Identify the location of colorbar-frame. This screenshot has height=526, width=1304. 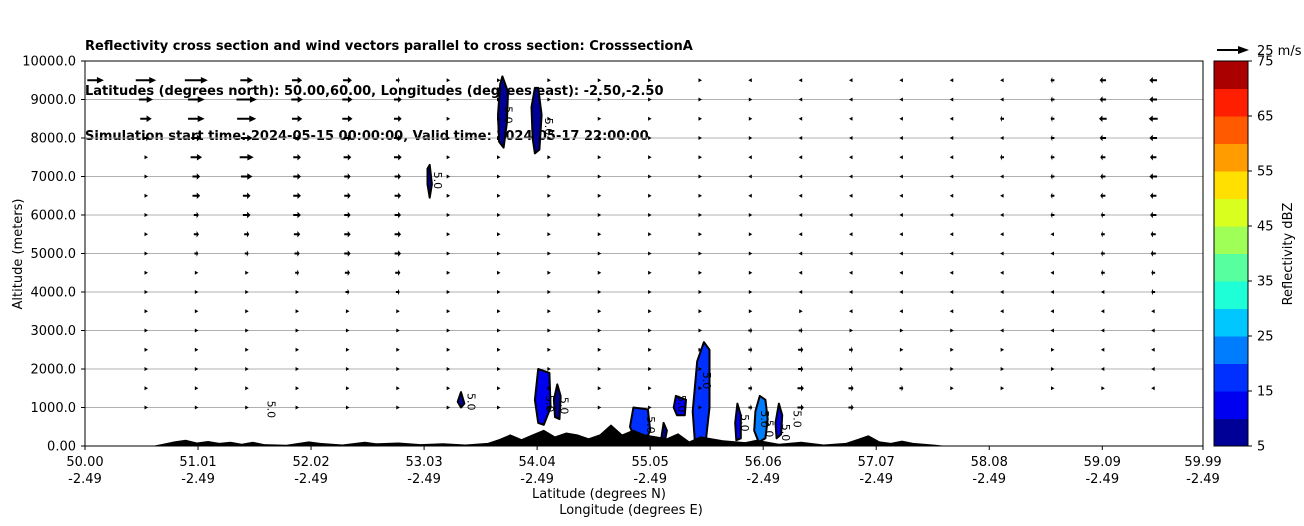
(1231, 253).